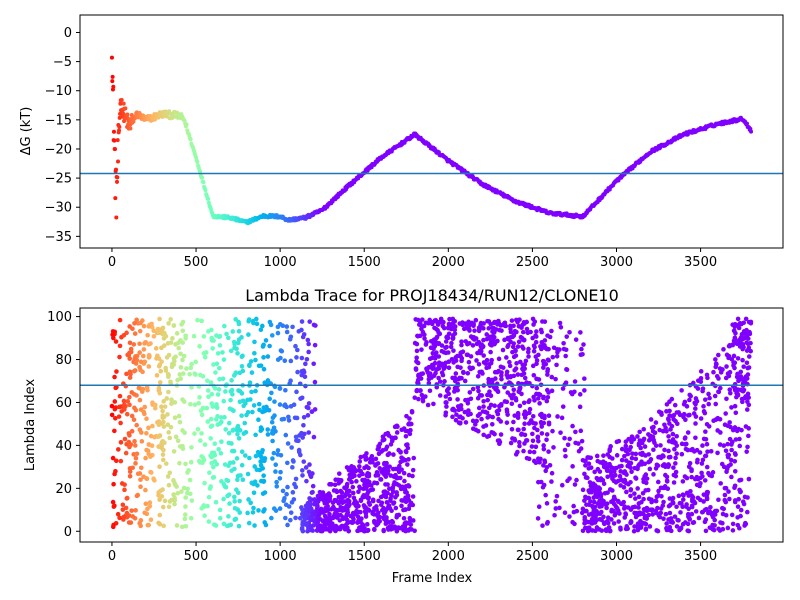 The width and height of the screenshot is (800, 600). I want to click on y-tick-label: −10, so click(58, 91).